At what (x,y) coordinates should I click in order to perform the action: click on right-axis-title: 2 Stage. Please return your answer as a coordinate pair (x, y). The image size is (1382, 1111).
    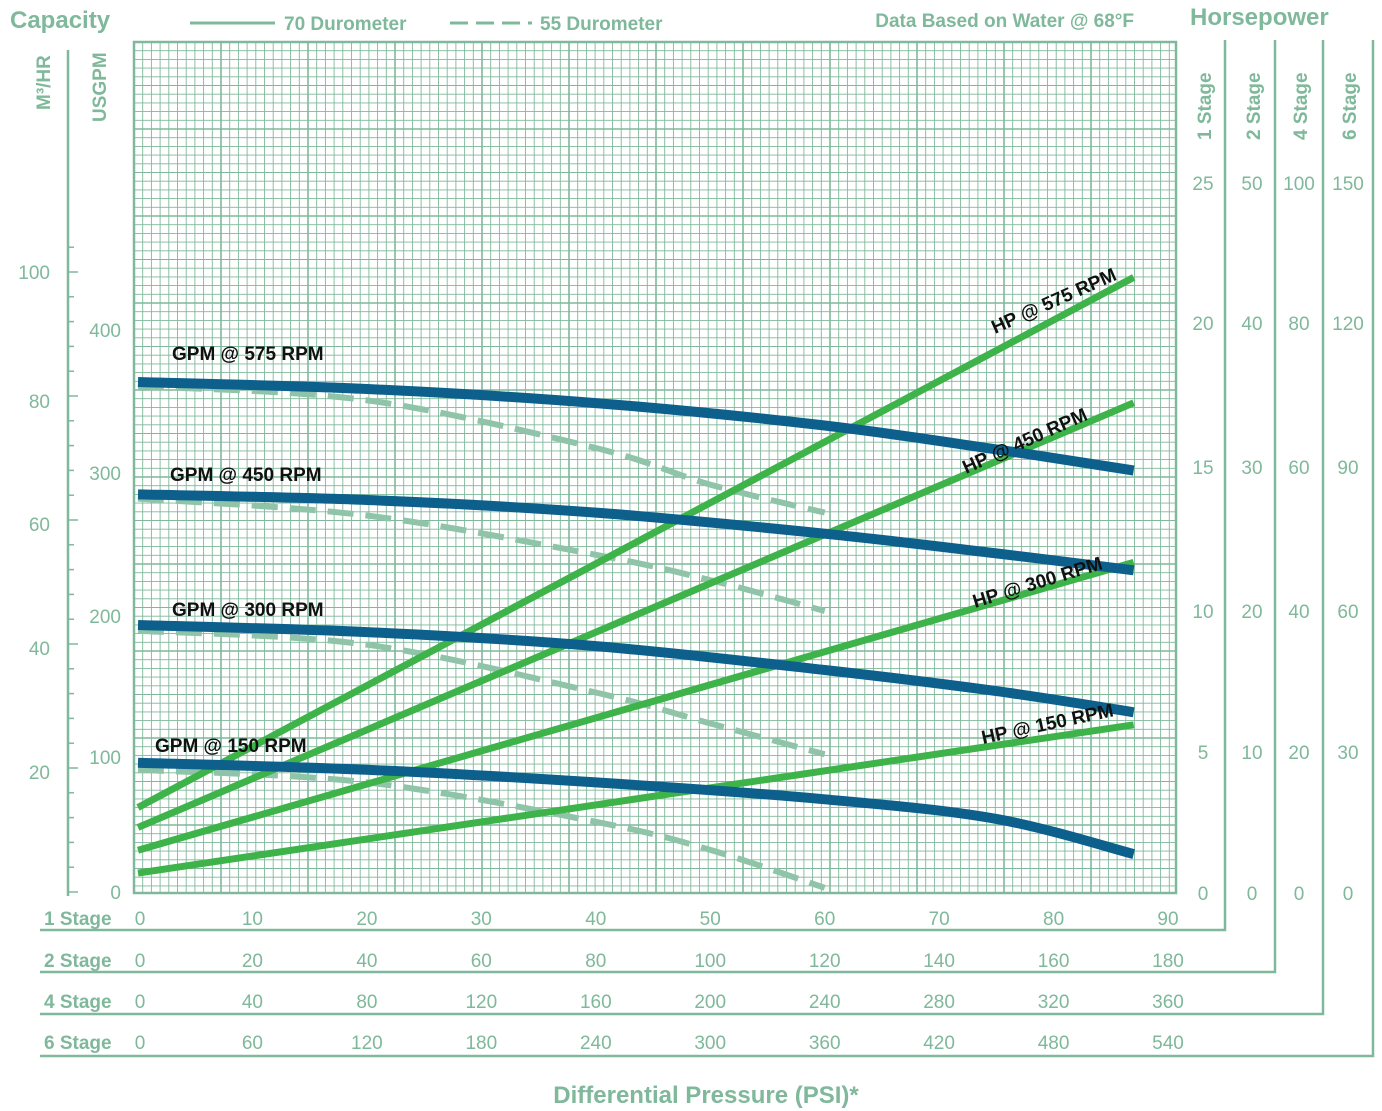
    Looking at the image, I should click on (1254, 106).